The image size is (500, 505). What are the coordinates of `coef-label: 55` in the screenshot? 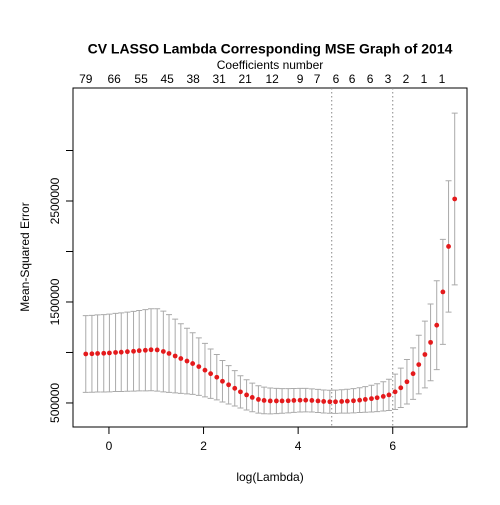 It's located at (141, 79).